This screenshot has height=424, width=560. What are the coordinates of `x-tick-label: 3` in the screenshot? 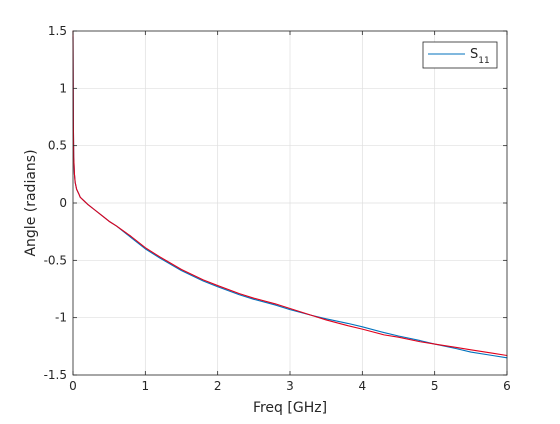 It's located at (290, 386).